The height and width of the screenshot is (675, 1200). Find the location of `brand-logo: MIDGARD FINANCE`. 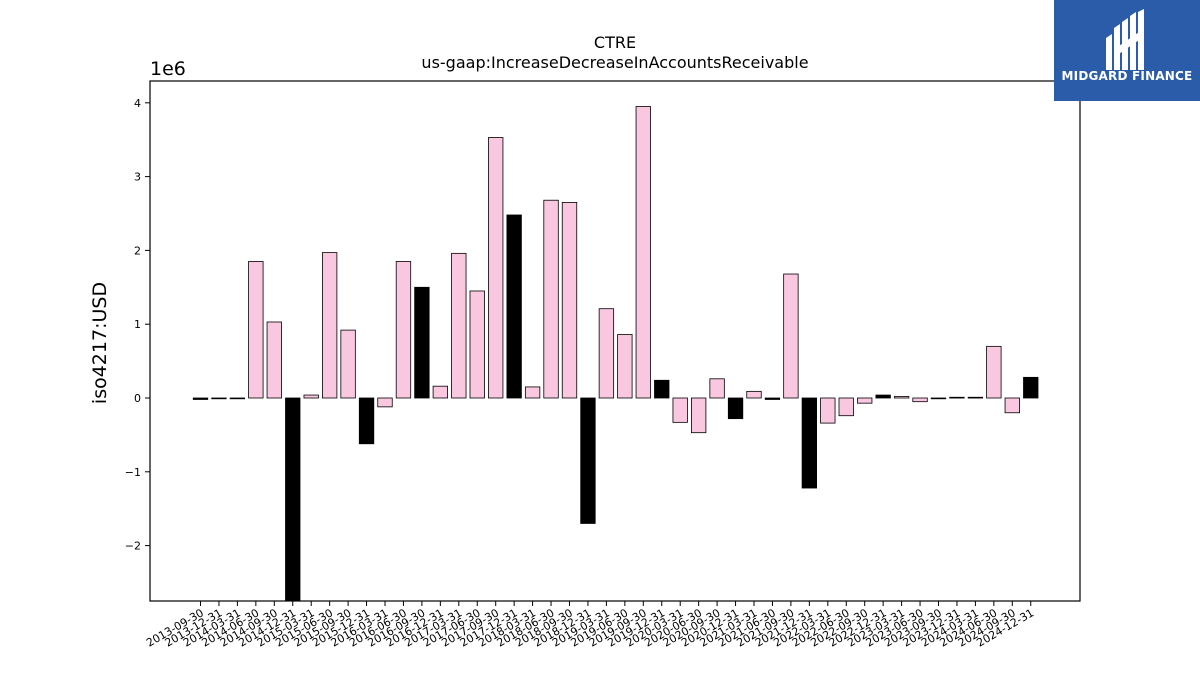

brand-logo: MIDGARD FINANCE is located at coordinates (1127, 50).